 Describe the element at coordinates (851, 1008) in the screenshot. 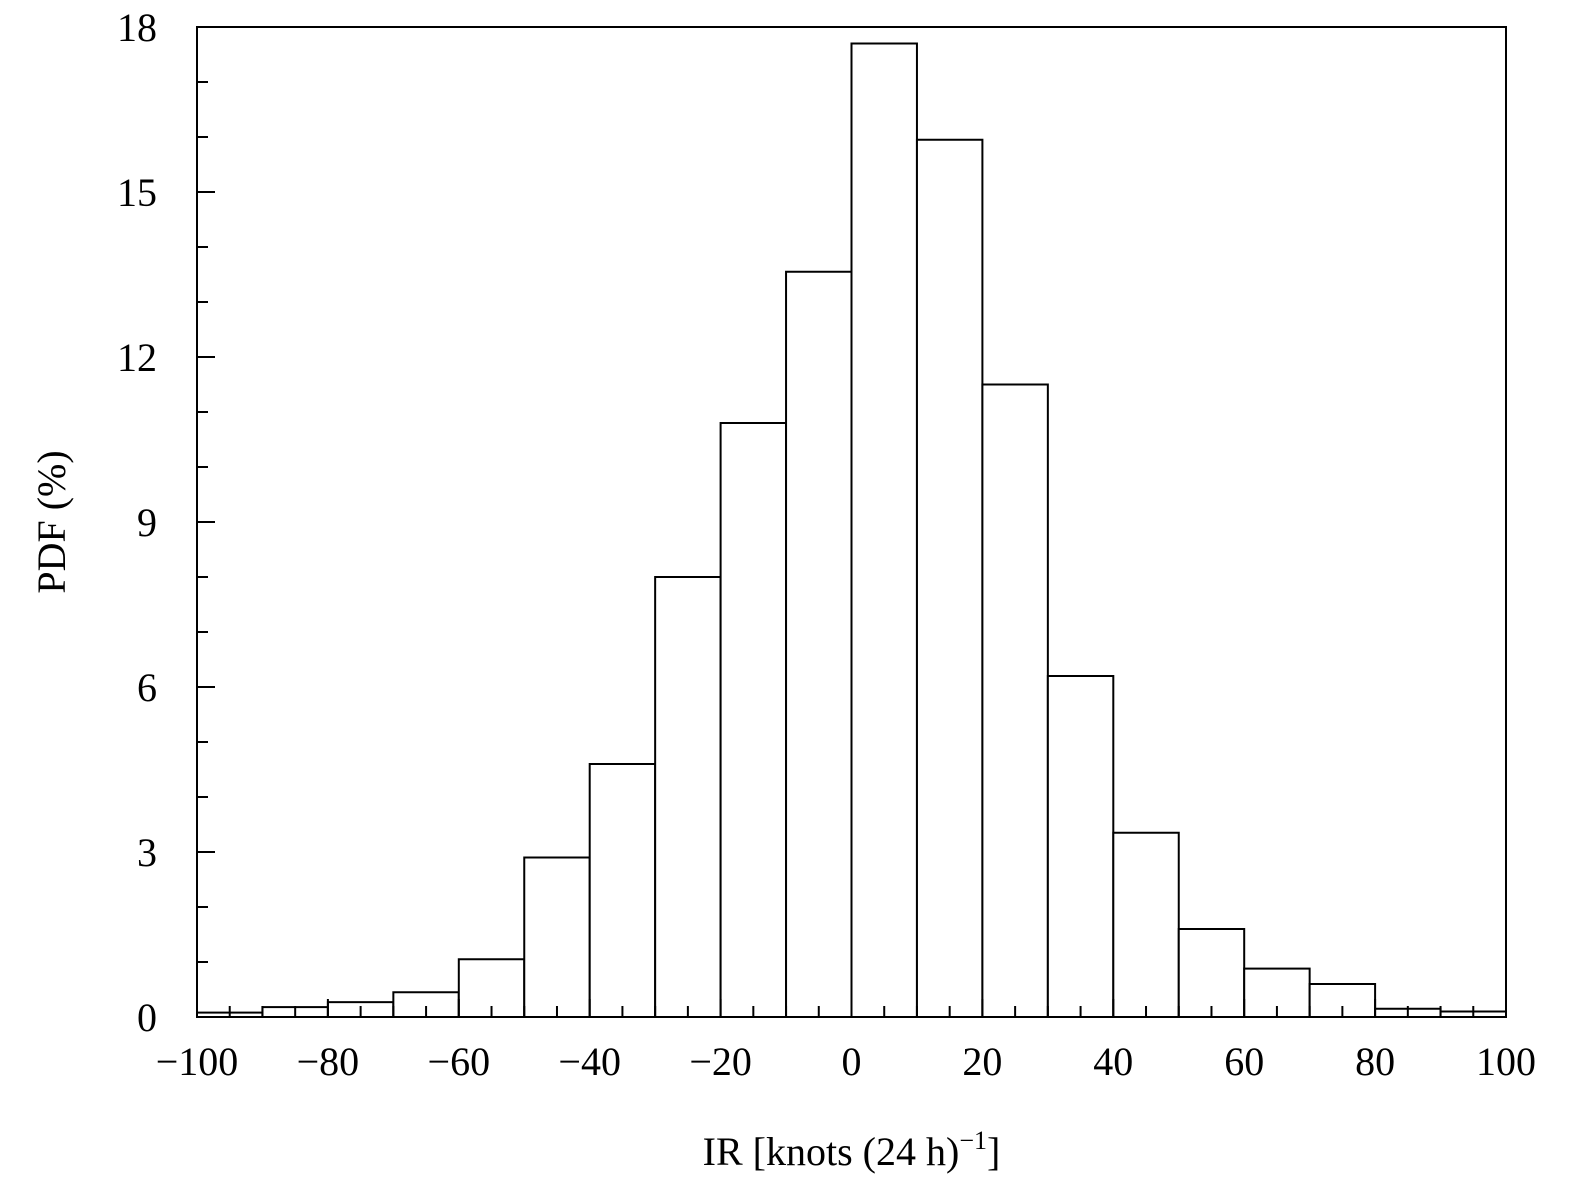

I see `x-axis-ticks` at that location.